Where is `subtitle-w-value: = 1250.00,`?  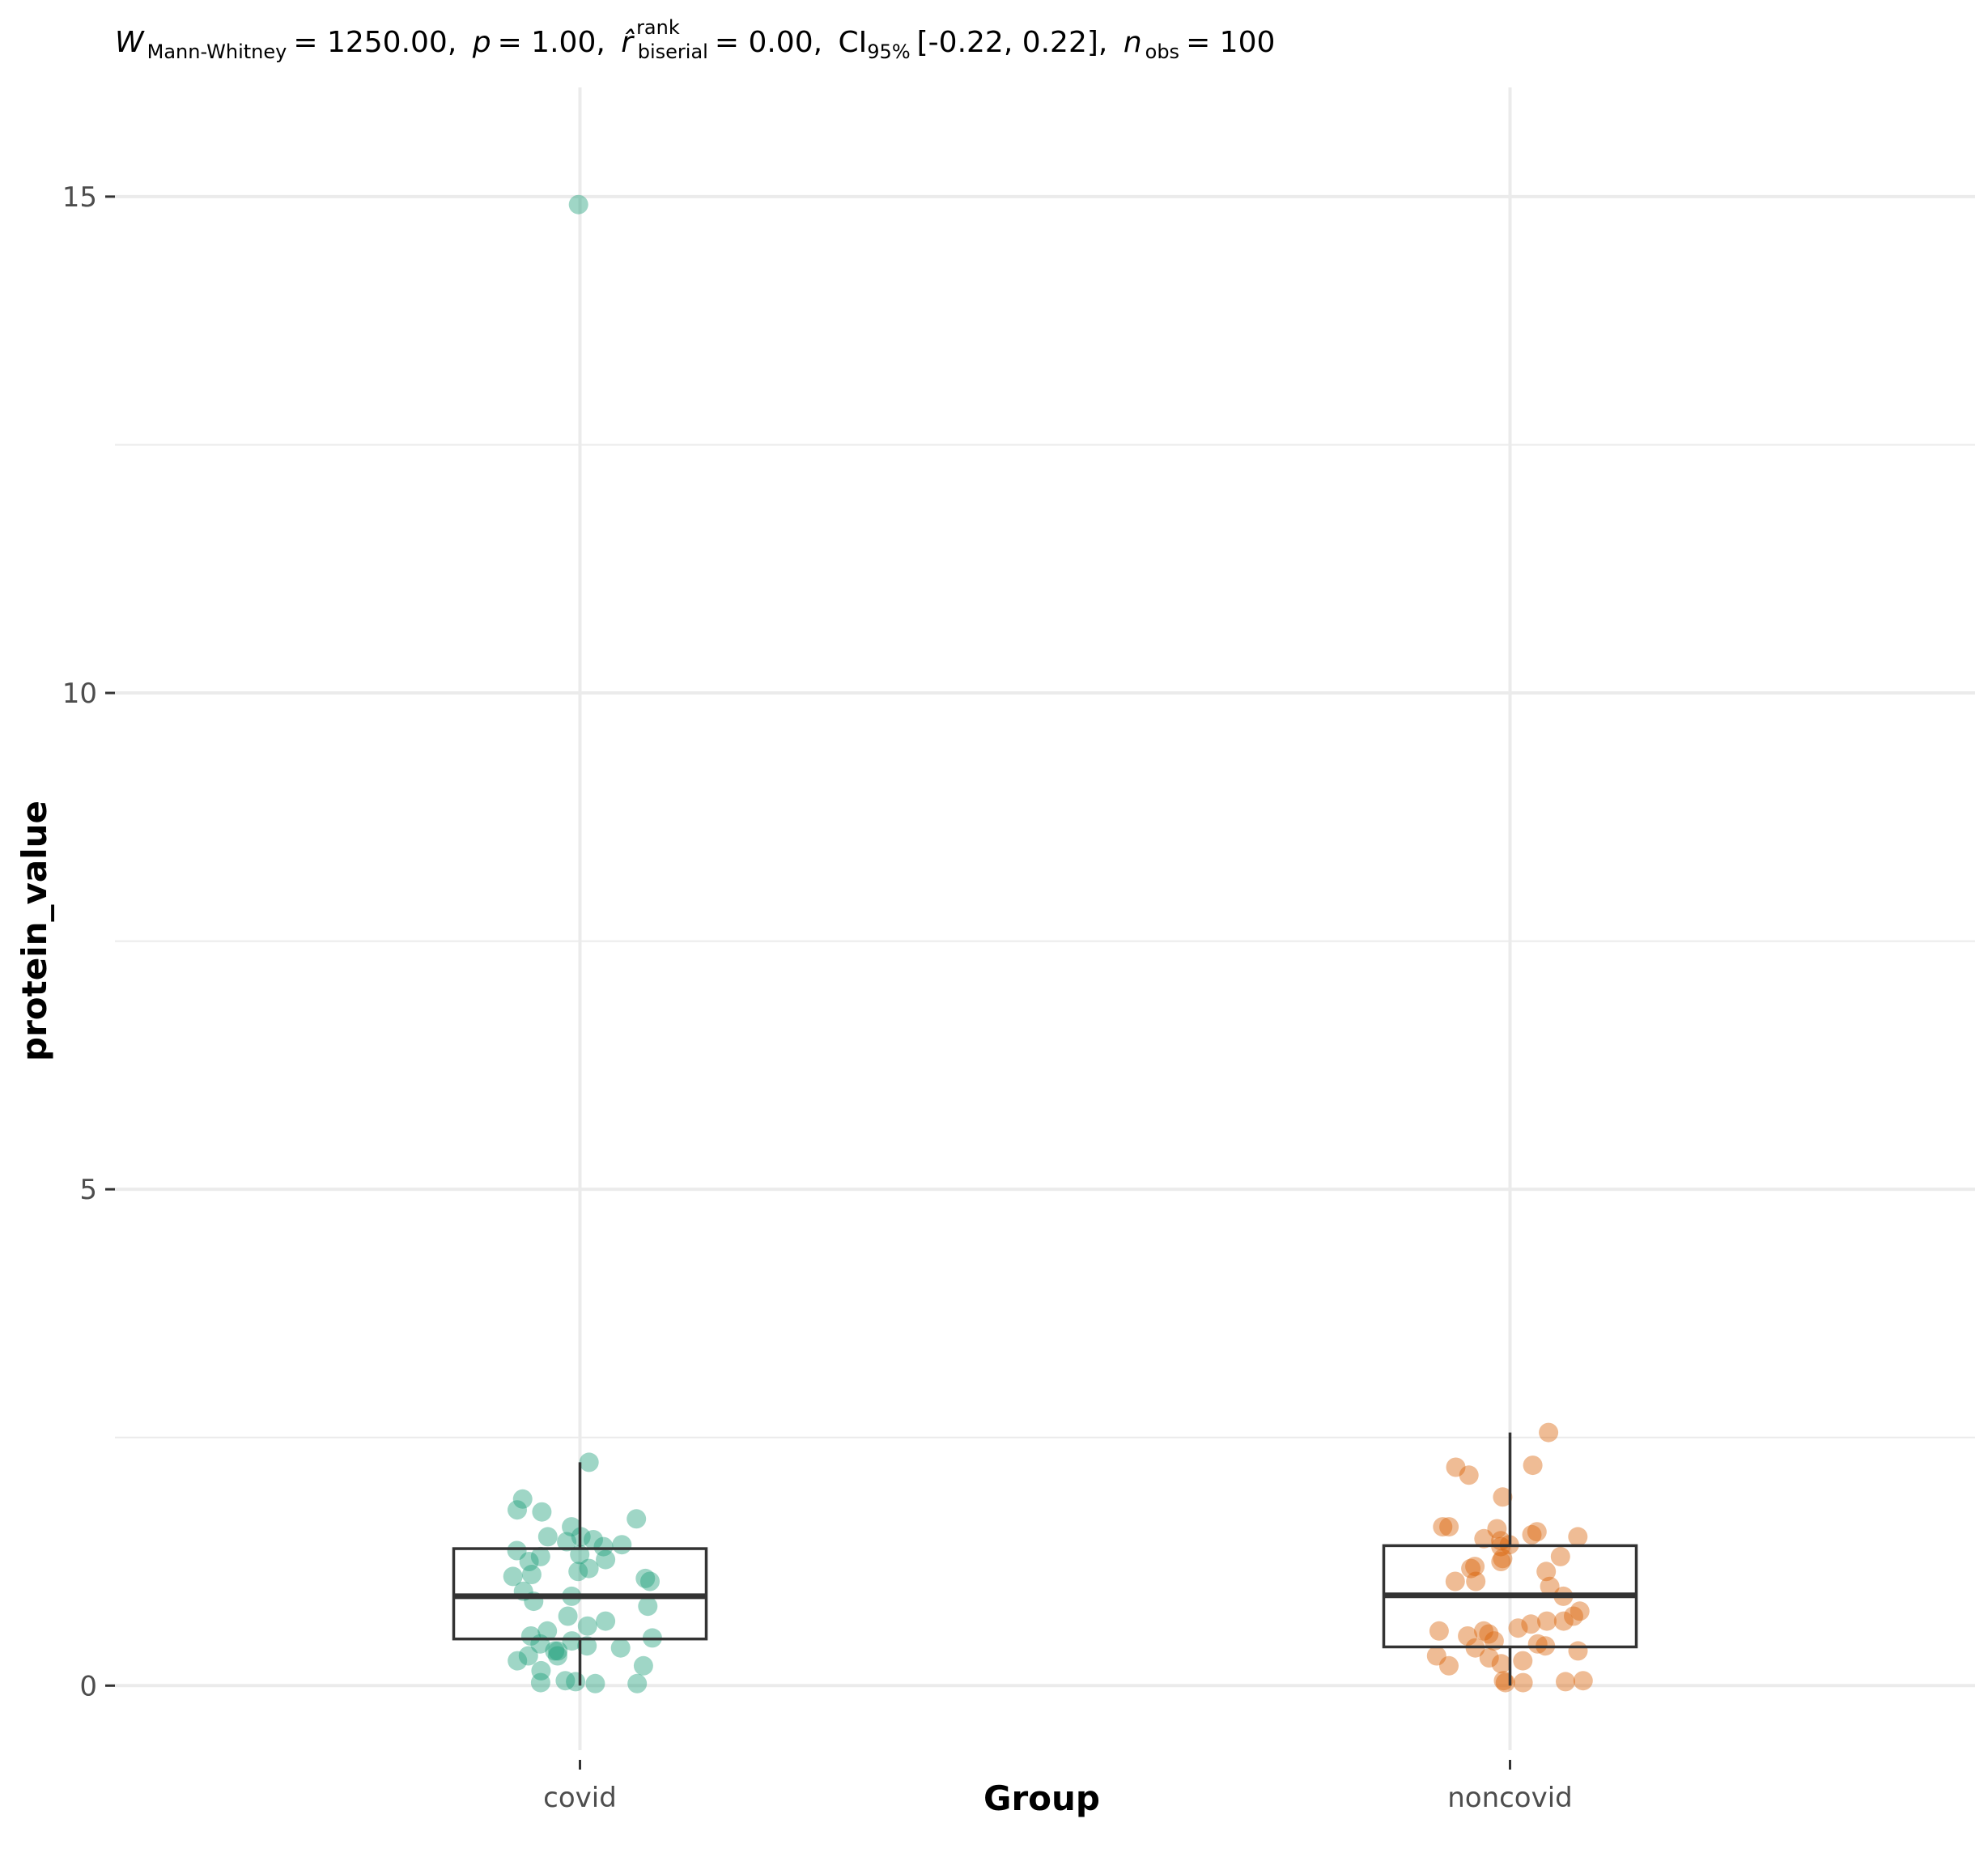
subtitle-w-value: = 1250.00, is located at coordinates (375, 42).